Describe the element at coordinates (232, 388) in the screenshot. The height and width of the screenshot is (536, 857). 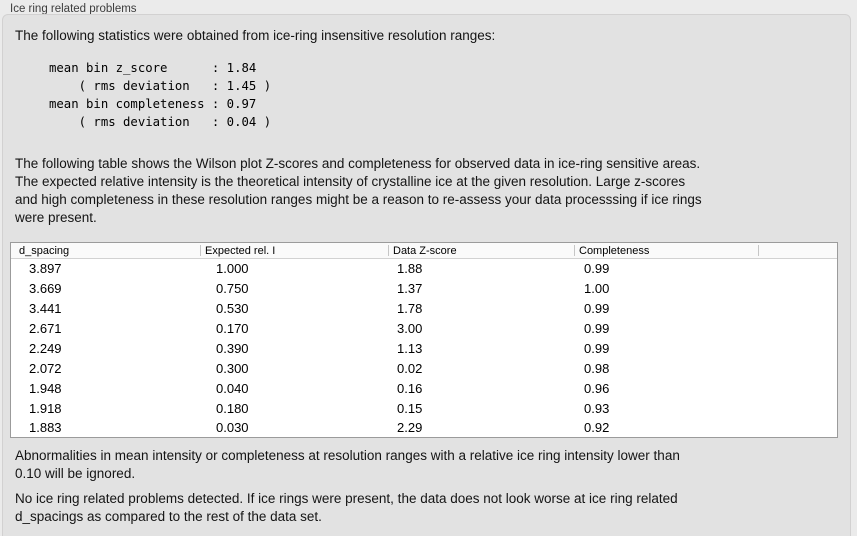
I see `table-cell: 0.040` at that location.